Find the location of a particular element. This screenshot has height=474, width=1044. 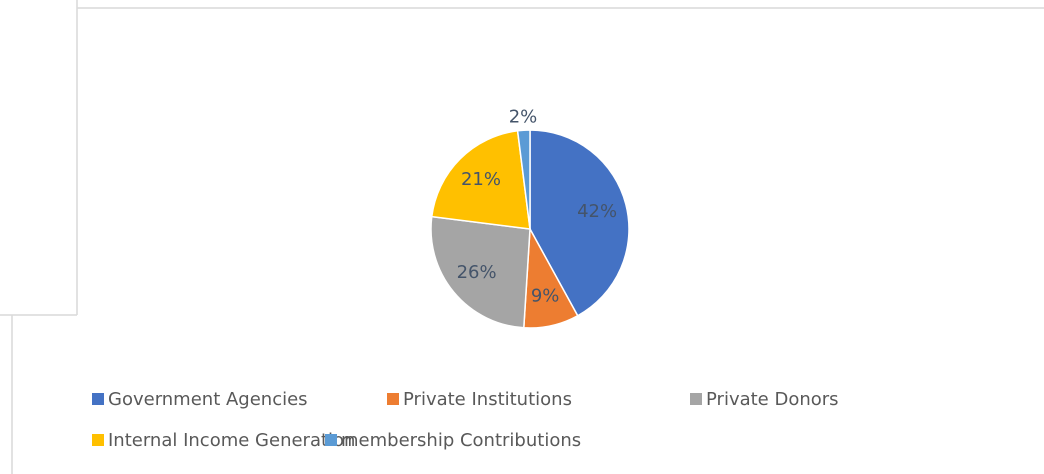

data-label: 42% is located at coordinates (597, 211).